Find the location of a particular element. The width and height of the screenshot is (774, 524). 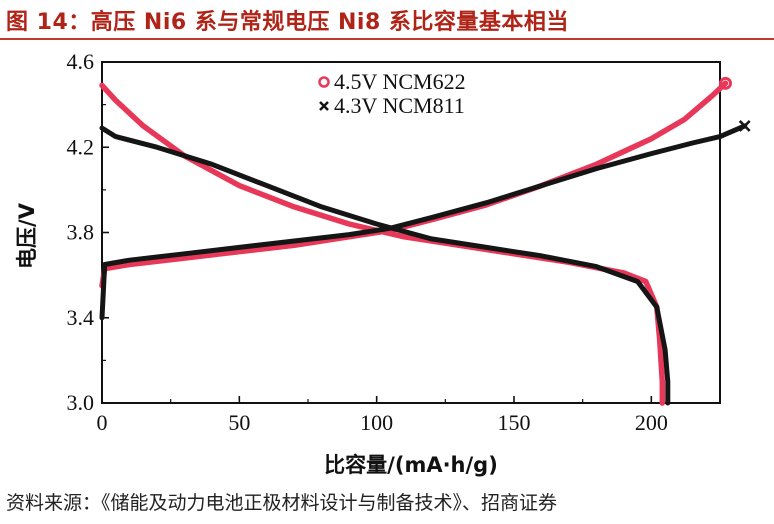

y-tick-label: 3.8 is located at coordinates (81, 232).